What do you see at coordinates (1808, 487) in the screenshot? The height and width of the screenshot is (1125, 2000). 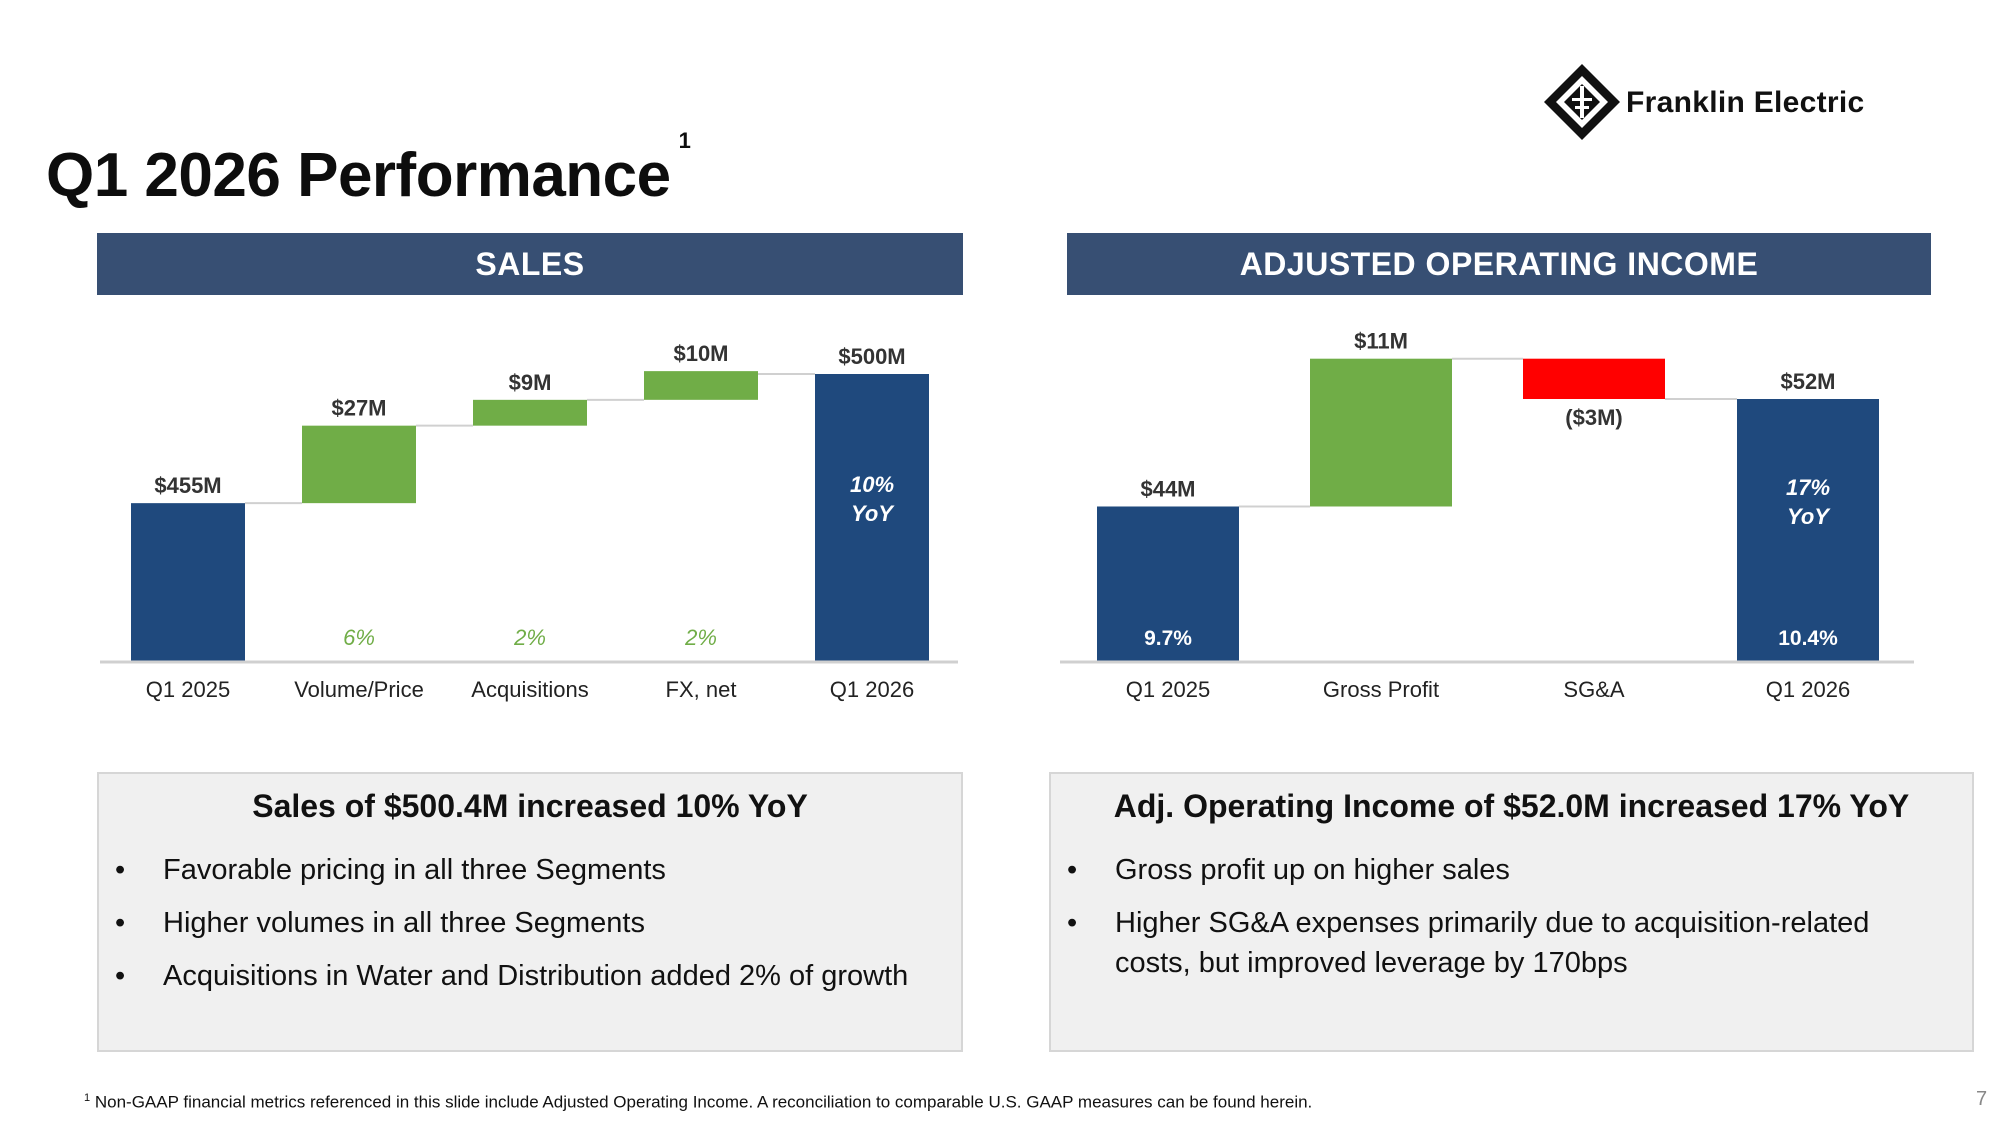 I see `aoi-chart-yoy-label: 17%` at bounding box center [1808, 487].